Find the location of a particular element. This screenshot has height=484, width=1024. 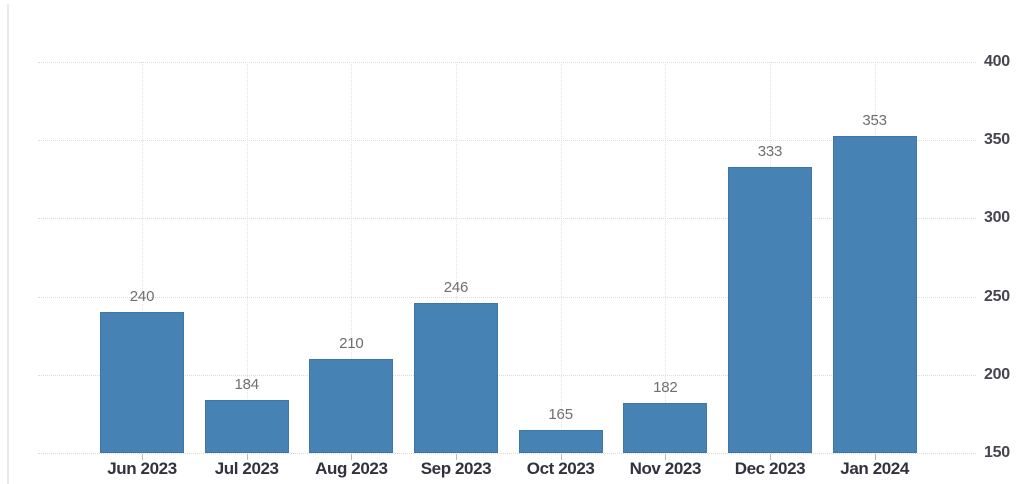

left-border-line is located at coordinates (8, 244).